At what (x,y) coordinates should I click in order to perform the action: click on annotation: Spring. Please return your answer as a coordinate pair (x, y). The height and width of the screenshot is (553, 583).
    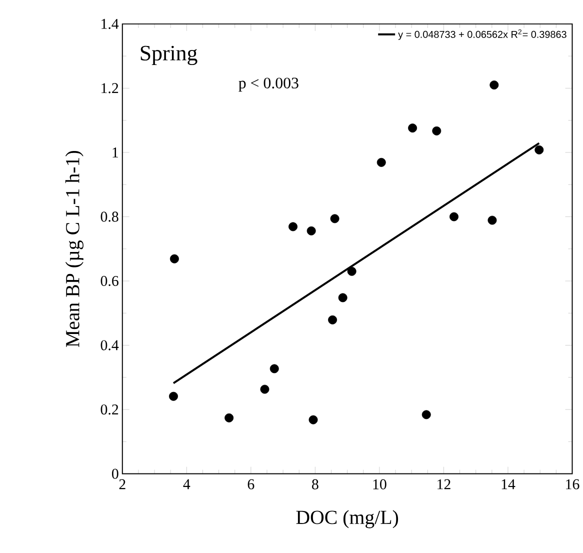
    Looking at the image, I should click on (169, 56).